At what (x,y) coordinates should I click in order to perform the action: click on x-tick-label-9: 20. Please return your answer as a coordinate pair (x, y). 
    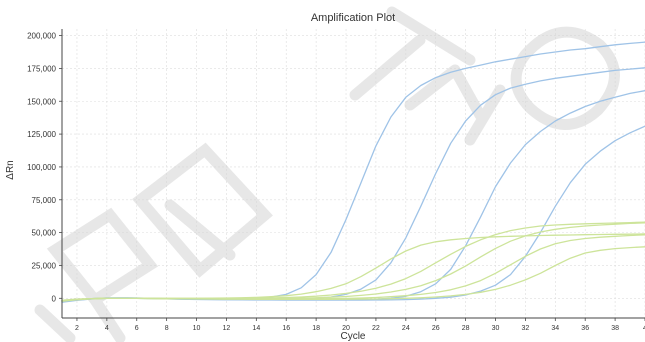
    Looking at the image, I should click on (346, 328).